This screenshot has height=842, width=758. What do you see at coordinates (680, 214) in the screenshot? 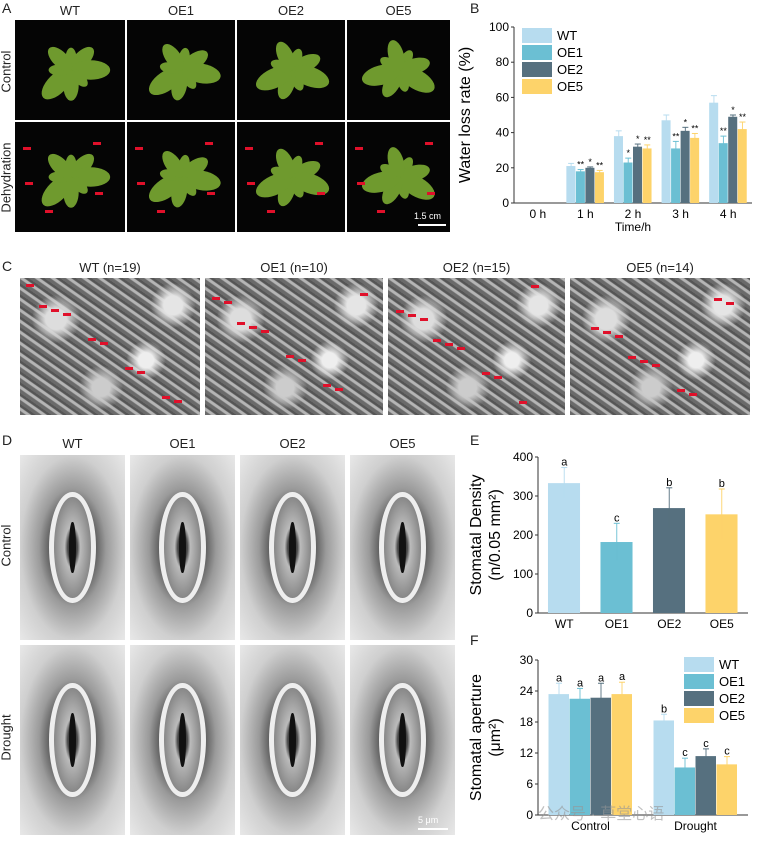
I see `x-tick-label: 3 h` at bounding box center [680, 214].